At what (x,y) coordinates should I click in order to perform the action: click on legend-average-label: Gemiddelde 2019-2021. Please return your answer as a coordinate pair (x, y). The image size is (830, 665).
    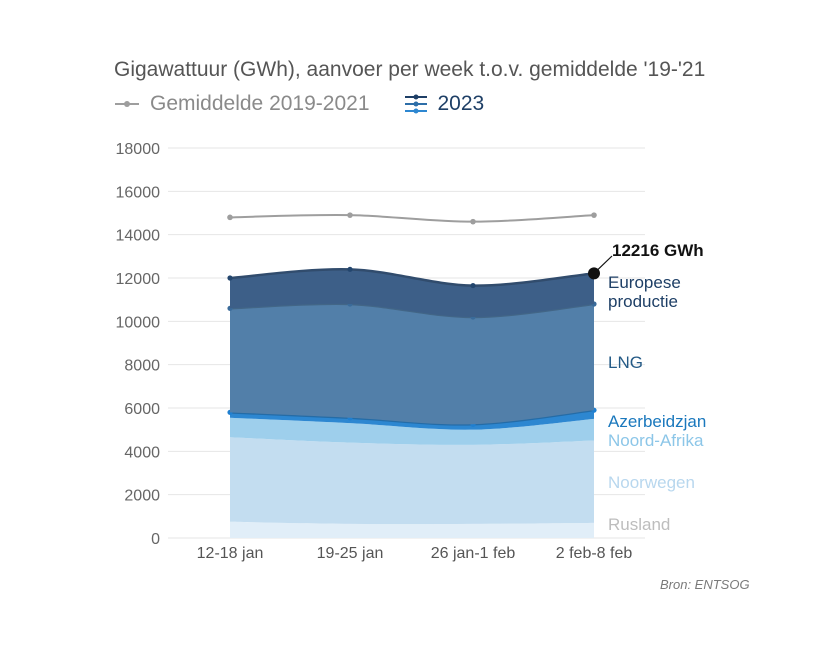
    Looking at the image, I should click on (260, 103).